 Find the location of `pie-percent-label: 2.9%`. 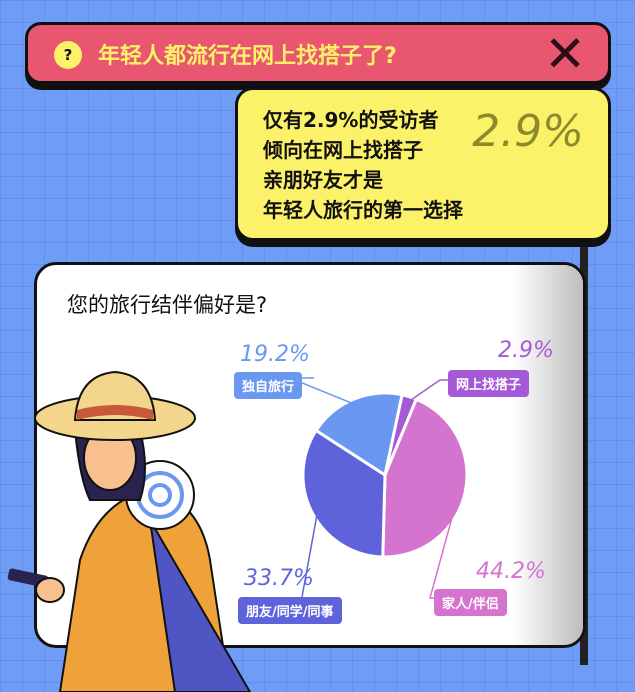

pie-percent-label: 2.9% is located at coordinates (526, 350).